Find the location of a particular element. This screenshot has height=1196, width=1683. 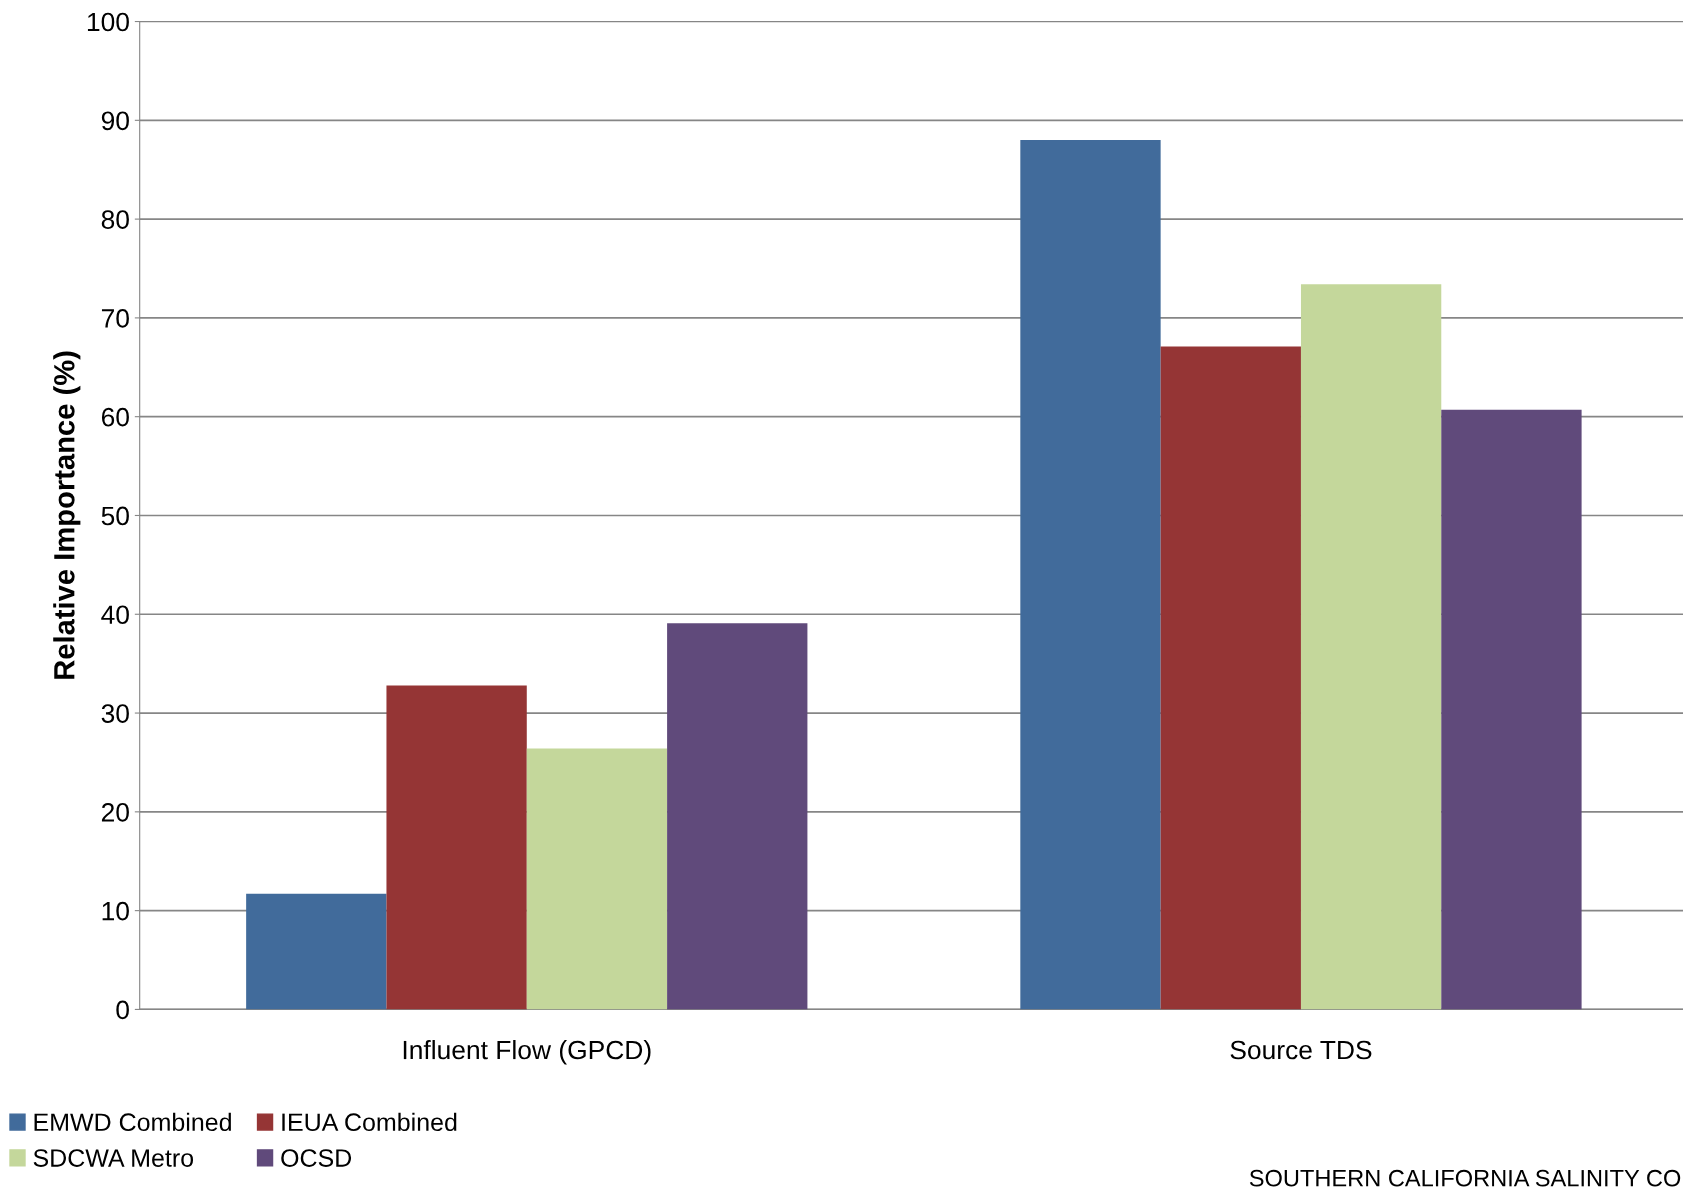

y-tick-label: 30 is located at coordinates (115, 713).